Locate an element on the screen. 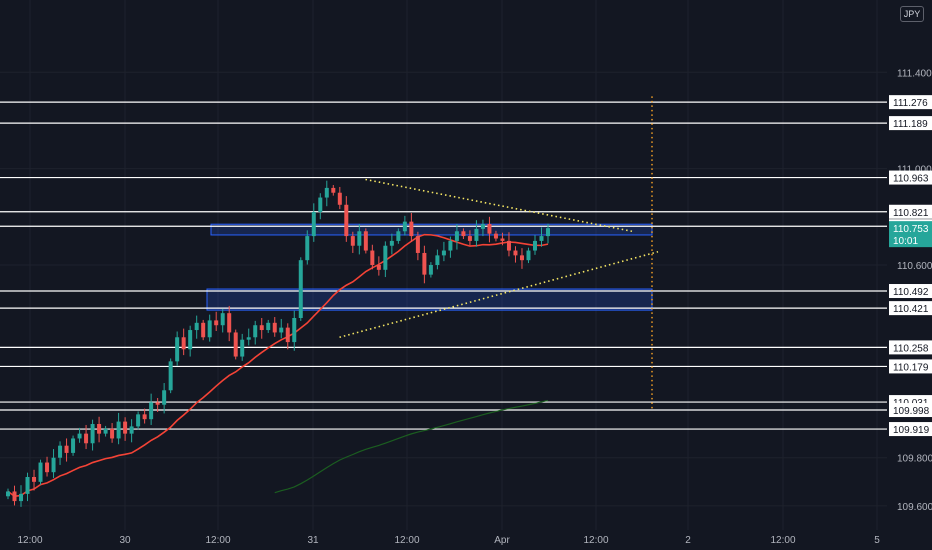 Image resolution: width=932 pixels, height=550 pixels. time-tick-label: 5 is located at coordinates (877, 540).